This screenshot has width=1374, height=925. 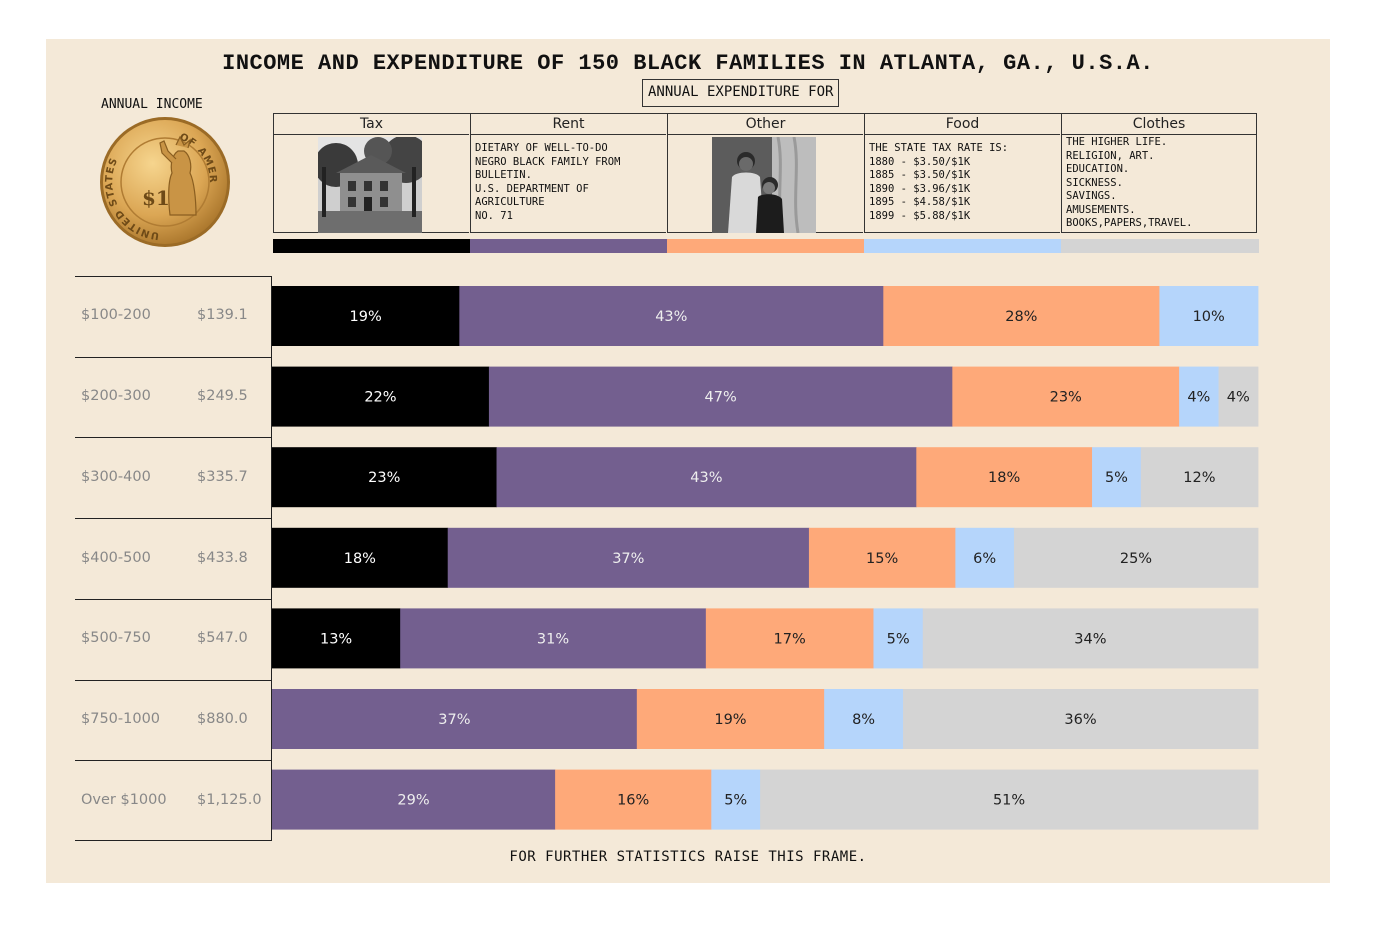 What do you see at coordinates (1159, 124) in the screenshot?
I see `category-header: Clothes` at bounding box center [1159, 124].